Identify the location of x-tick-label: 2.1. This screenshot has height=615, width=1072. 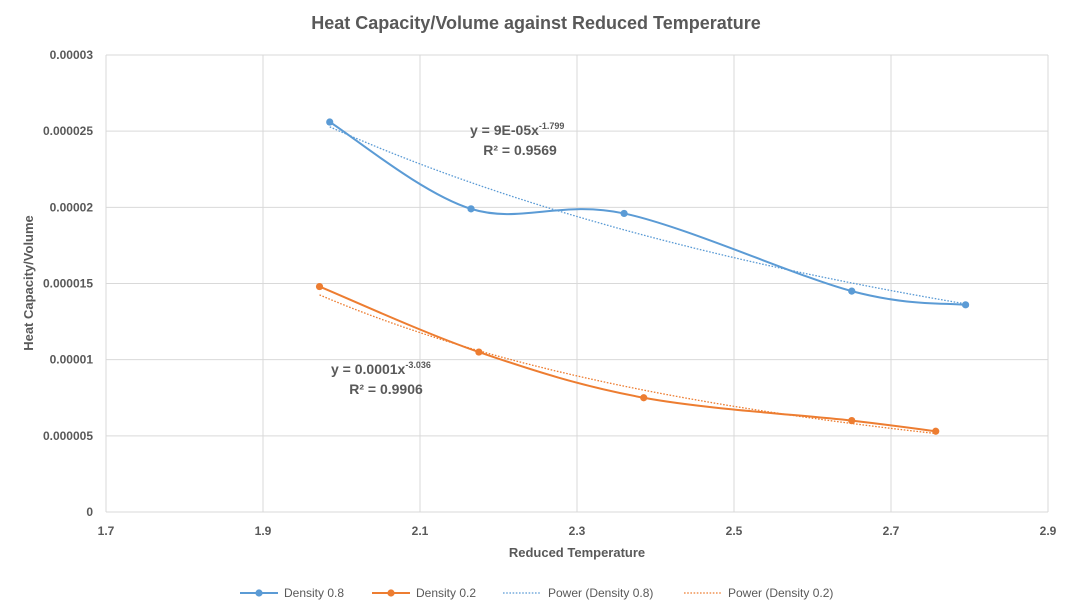
(420, 531).